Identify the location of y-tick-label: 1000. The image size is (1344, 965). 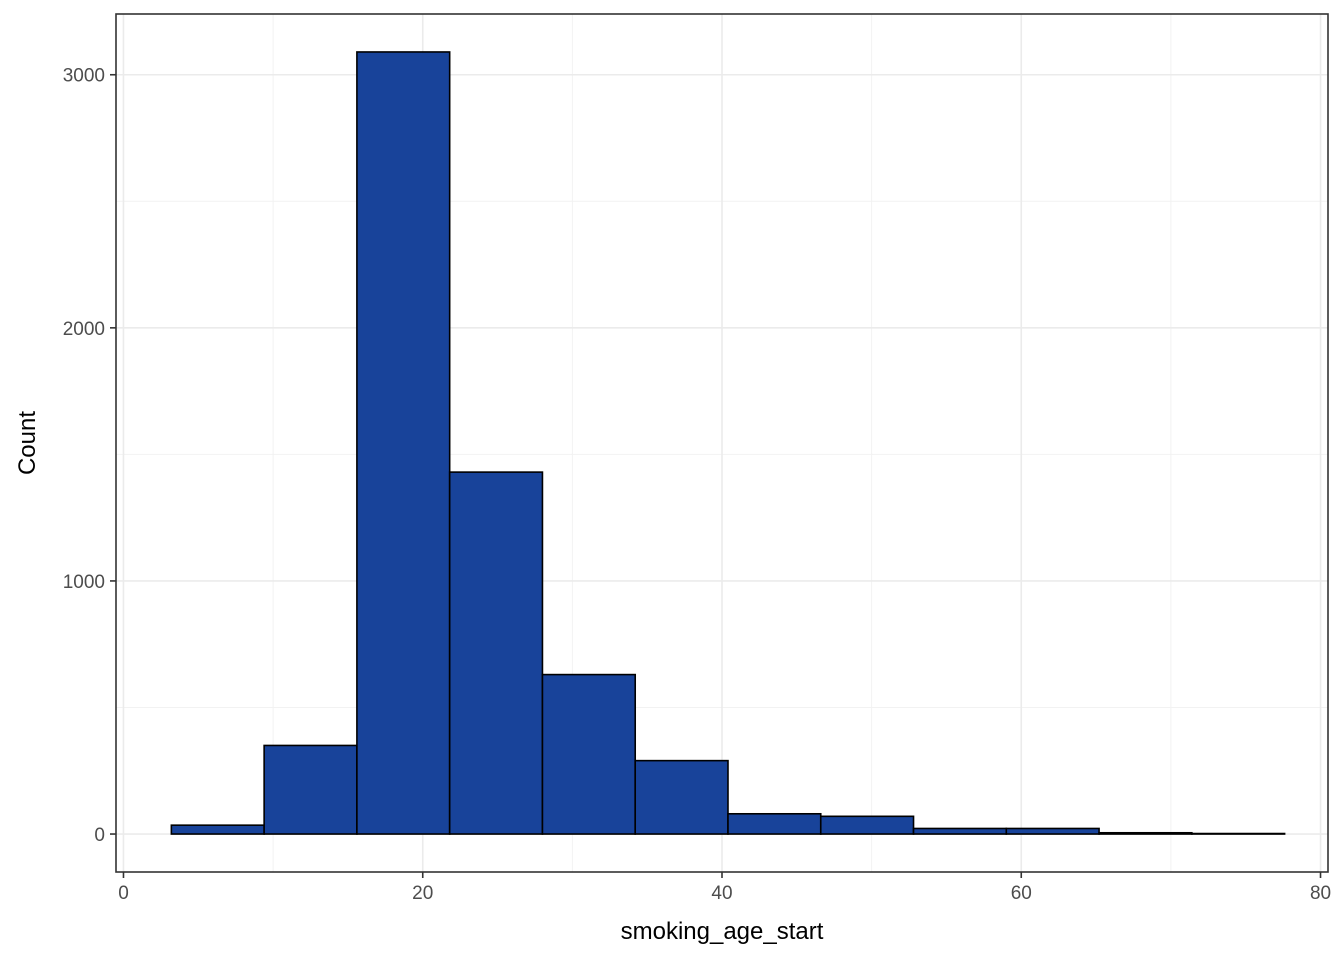
(84, 582).